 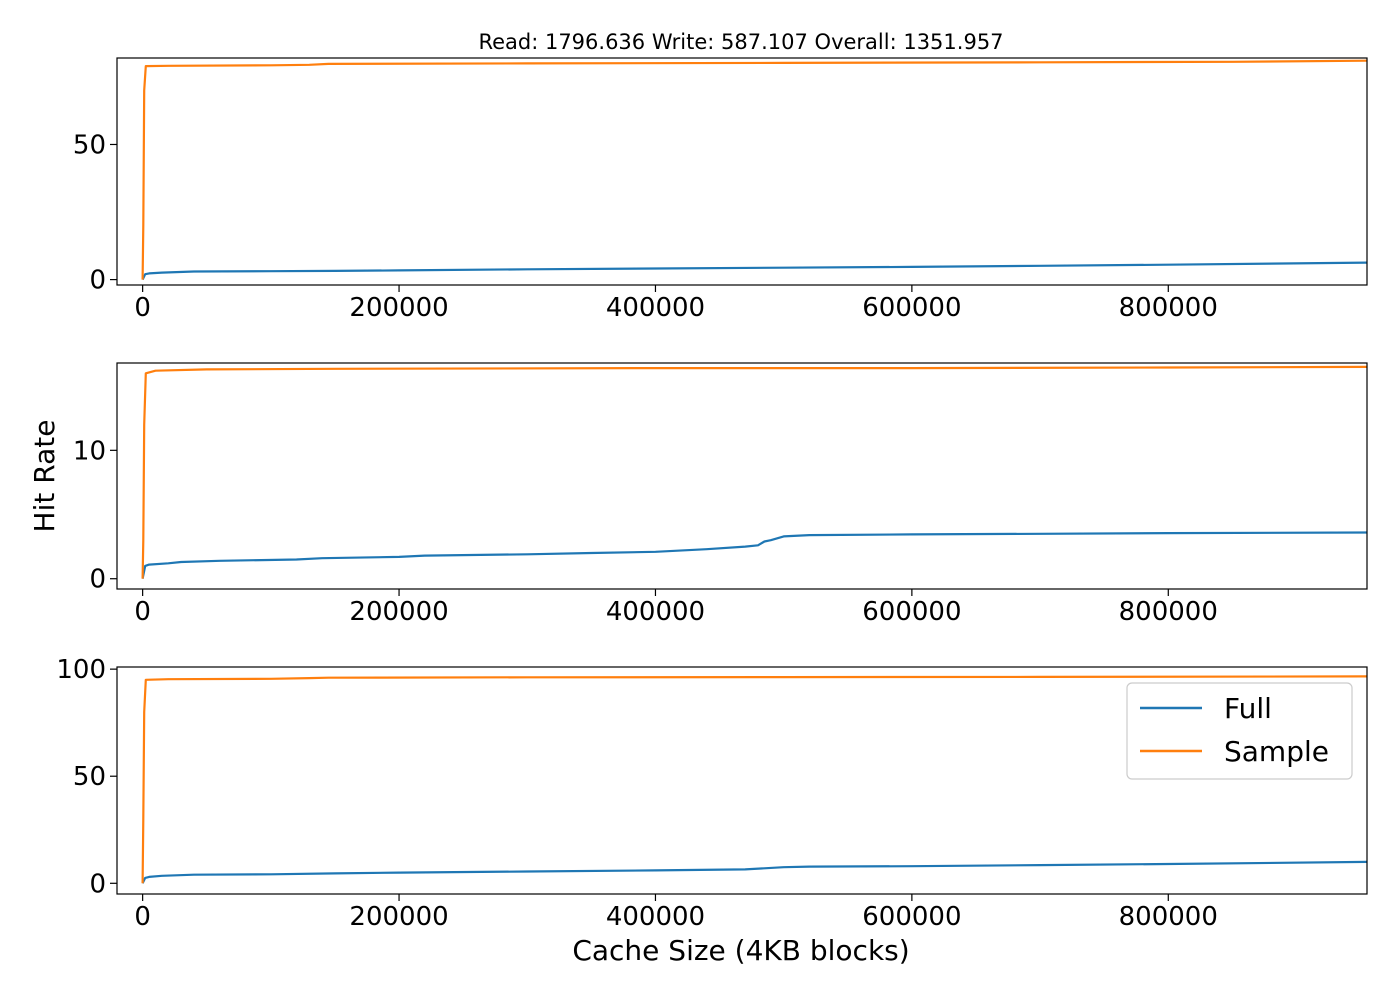 What do you see at coordinates (398, 612) in the screenshot?
I see `x-tick-label-middle: 200000` at bounding box center [398, 612].